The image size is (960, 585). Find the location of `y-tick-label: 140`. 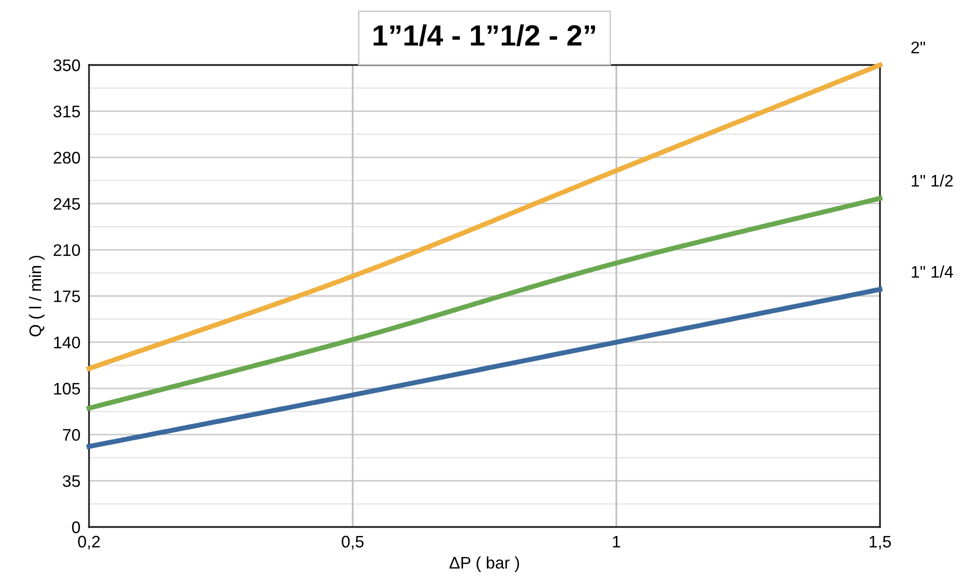

y-tick-label: 140 is located at coordinates (67, 342).